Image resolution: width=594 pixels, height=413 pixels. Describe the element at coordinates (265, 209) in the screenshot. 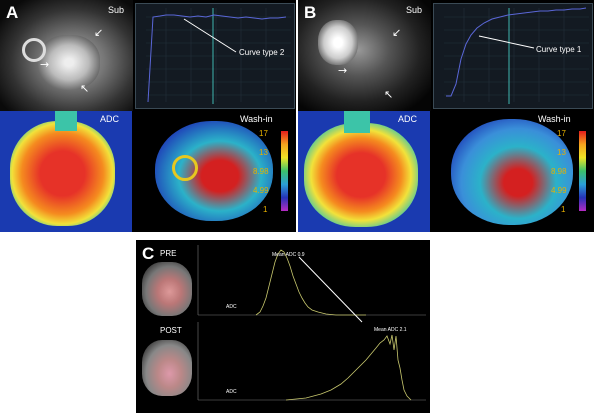

I see `panel-a-cbar-tick-4: 1` at that location.